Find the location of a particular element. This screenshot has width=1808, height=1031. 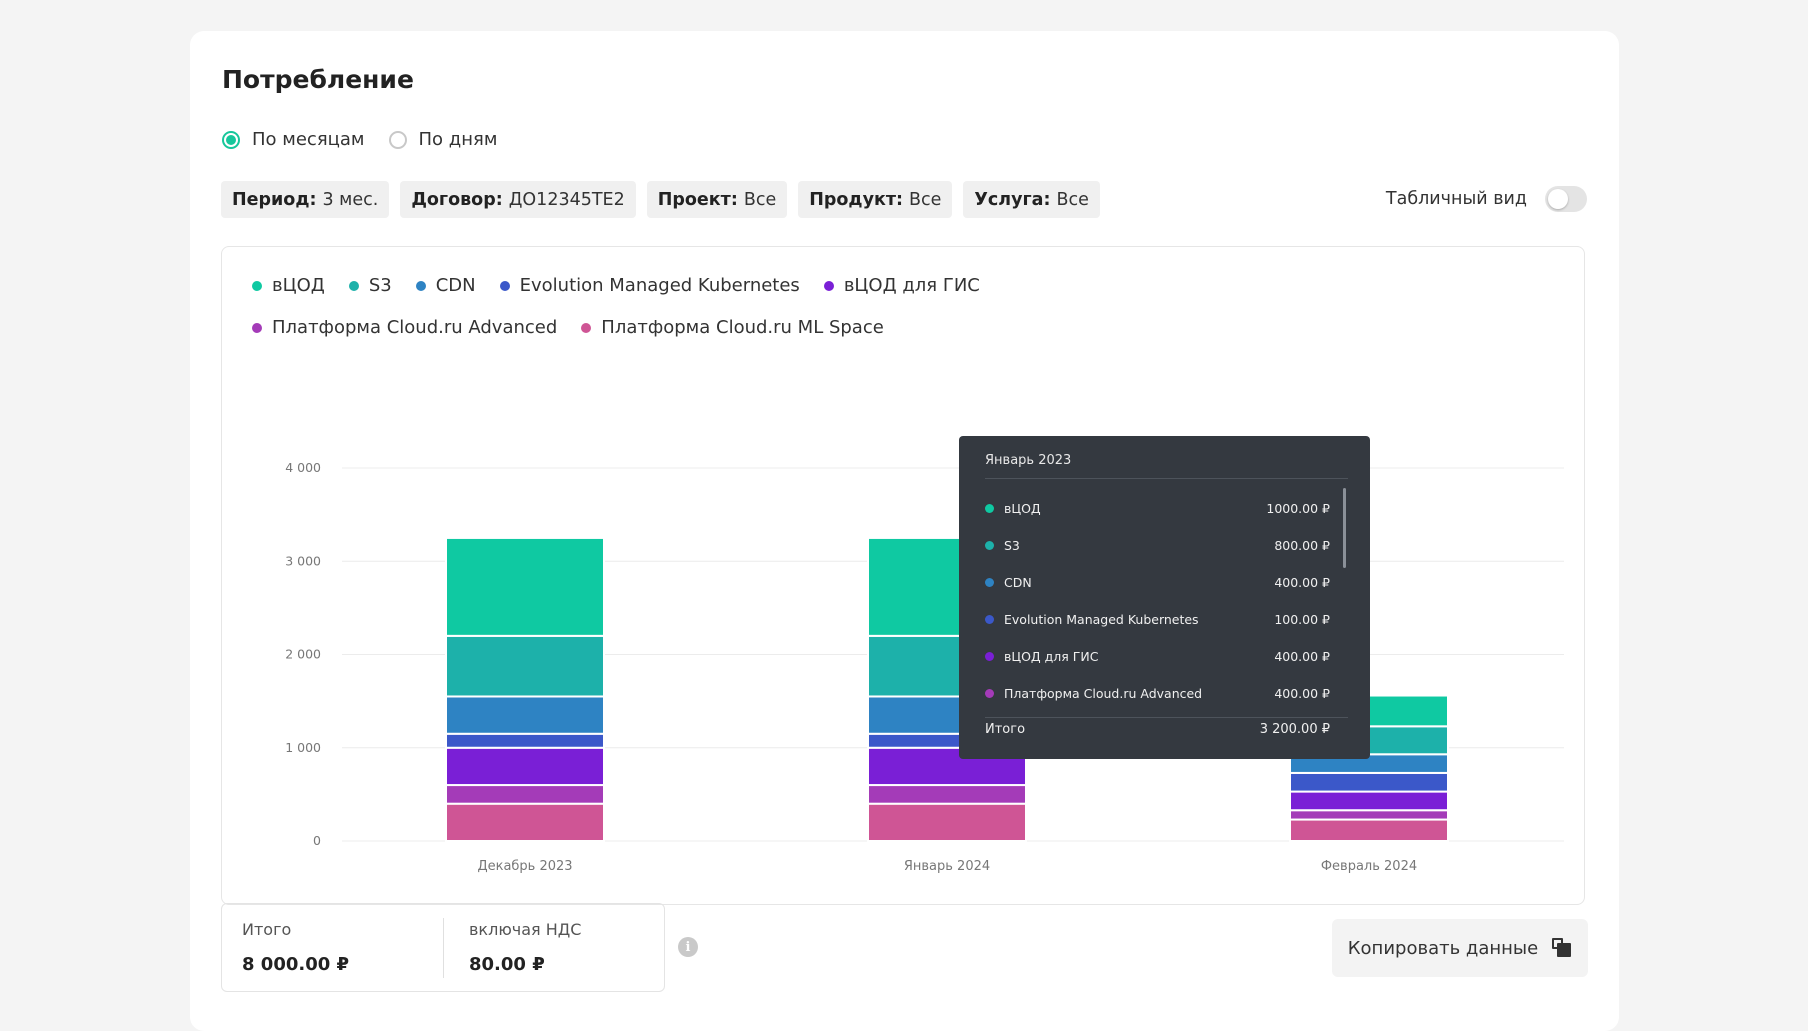

copy-data-button: Копировать данные is located at coordinates (1460, 948).